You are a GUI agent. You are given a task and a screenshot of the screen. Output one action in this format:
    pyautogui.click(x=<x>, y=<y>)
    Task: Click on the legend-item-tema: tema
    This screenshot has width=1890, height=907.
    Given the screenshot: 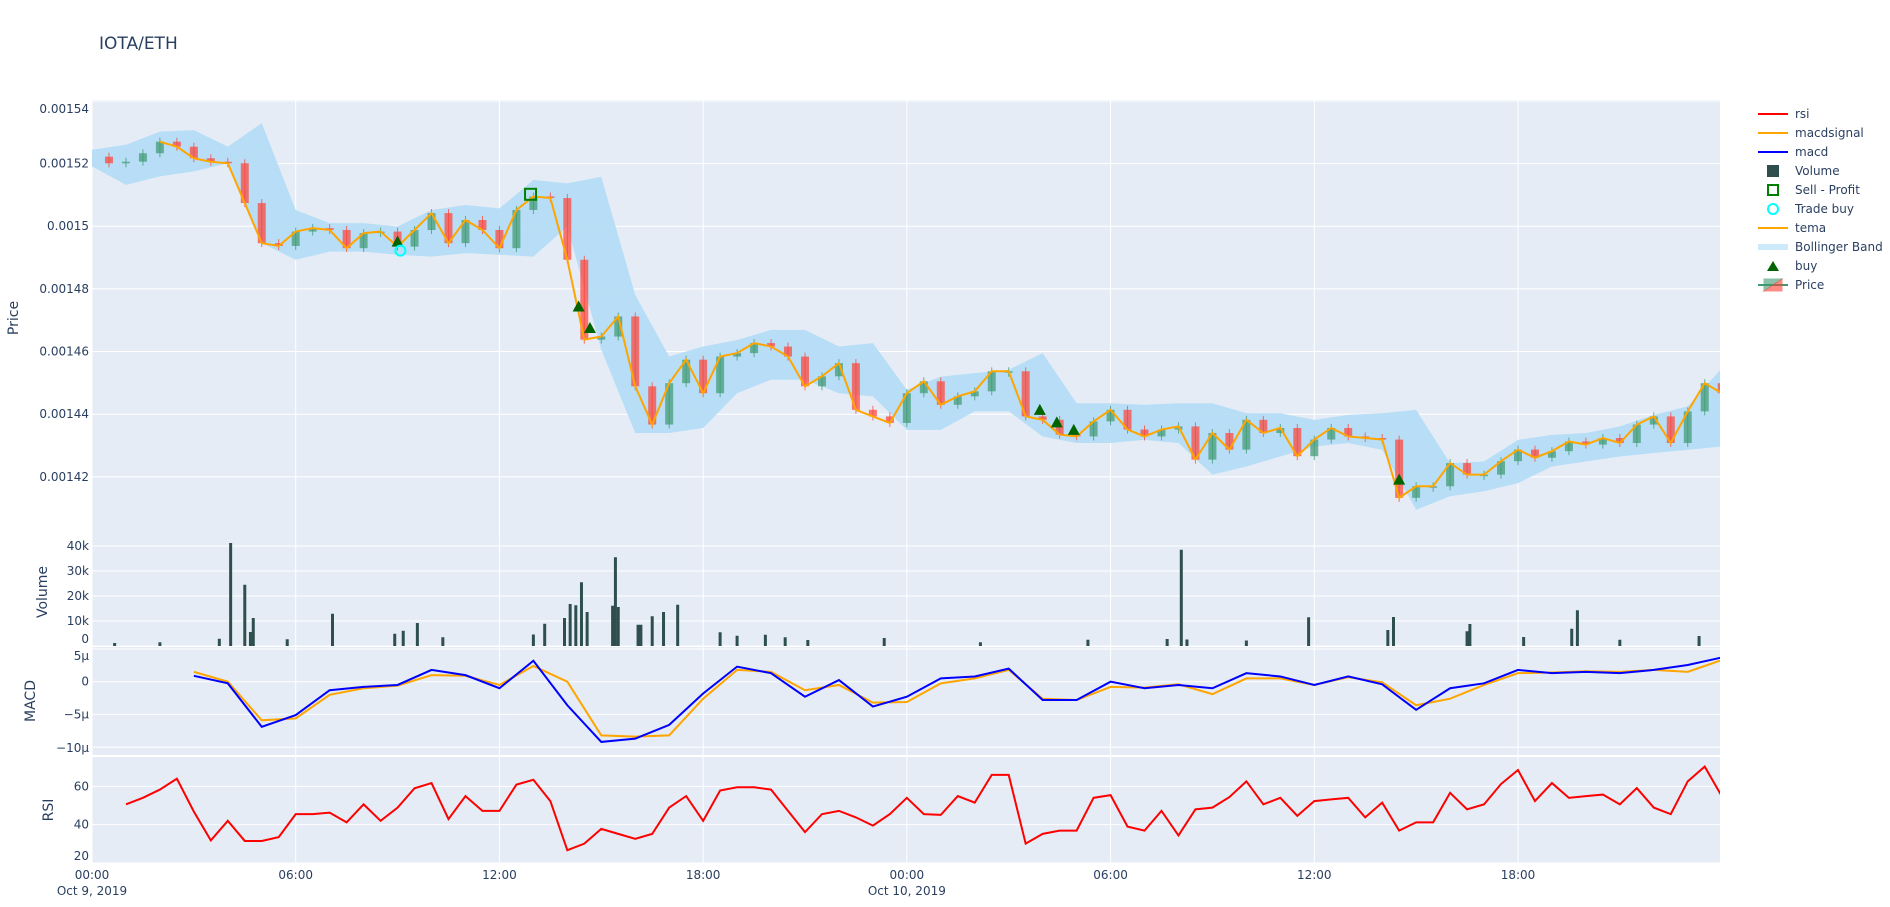 What is the action you would take?
    pyautogui.click(x=1792, y=228)
    